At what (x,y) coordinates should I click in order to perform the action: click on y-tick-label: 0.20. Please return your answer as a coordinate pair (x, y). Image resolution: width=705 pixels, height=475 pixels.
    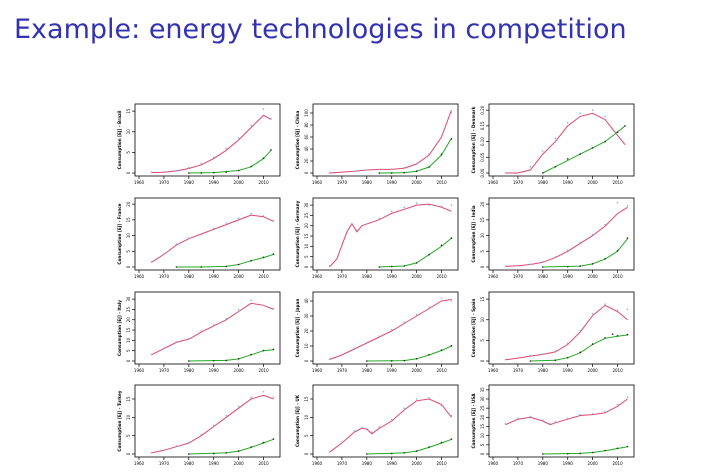
    Looking at the image, I should click on (482, 109).